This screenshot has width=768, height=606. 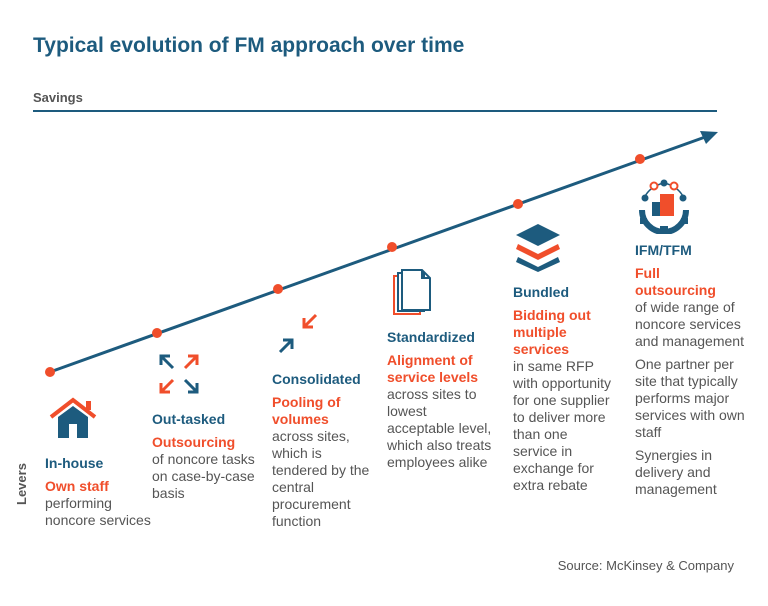 I want to click on house-icon, so click(x=73, y=417).